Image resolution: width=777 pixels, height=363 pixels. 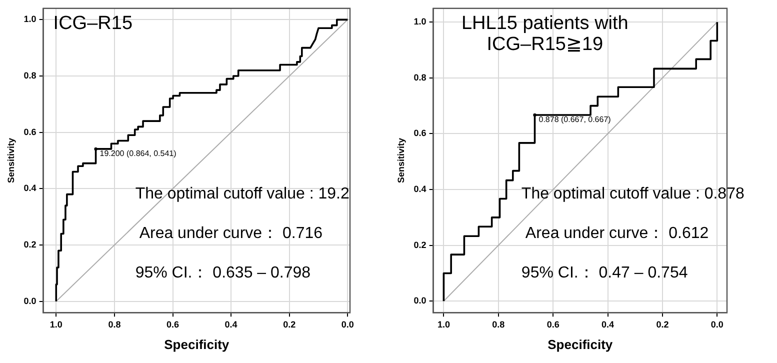 What do you see at coordinates (138, 153) in the screenshot?
I see `annotation: 19.200 (0.864, 0.541)` at bounding box center [138, 153].